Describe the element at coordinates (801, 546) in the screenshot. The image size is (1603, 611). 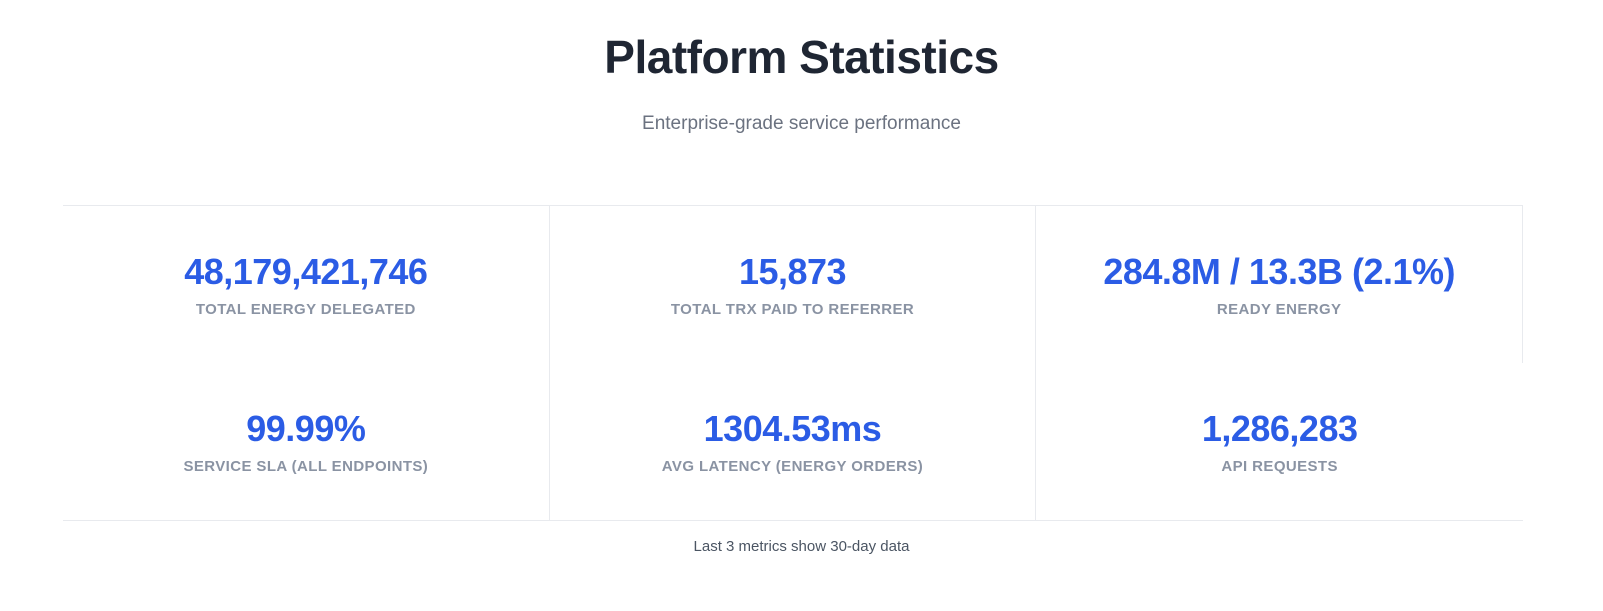
I see `stats-footnote: Last 3 metrics show 30-day data` at that location.